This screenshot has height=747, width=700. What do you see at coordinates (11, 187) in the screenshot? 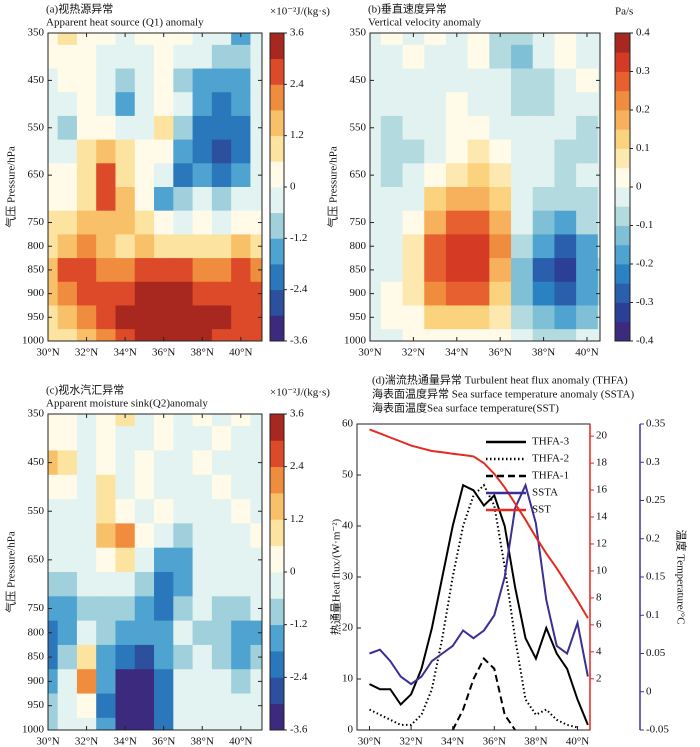
I see `y-axis-label: 气压 Pressure/hPa` at bounding box center [11, 187].